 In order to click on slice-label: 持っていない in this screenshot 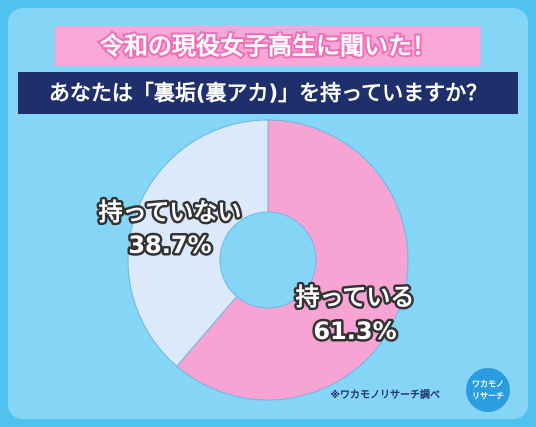, I will do `click(170, 212)`.